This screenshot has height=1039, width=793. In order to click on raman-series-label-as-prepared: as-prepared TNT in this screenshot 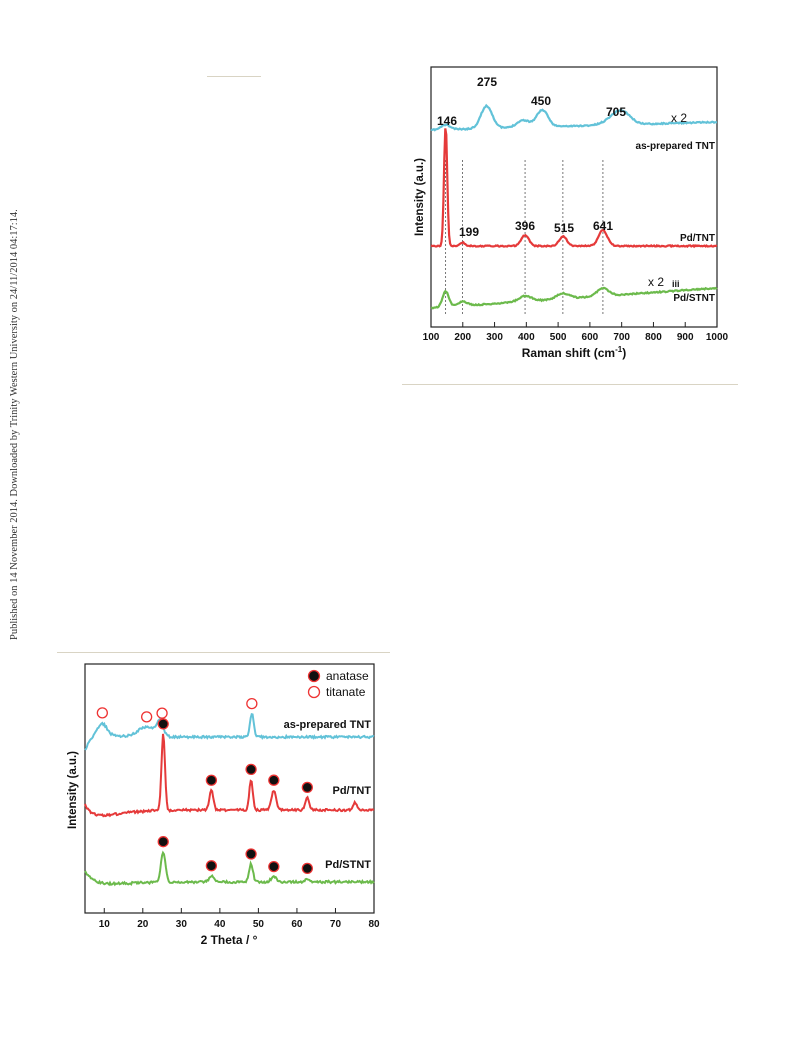, I will do `click(675, 146)`.